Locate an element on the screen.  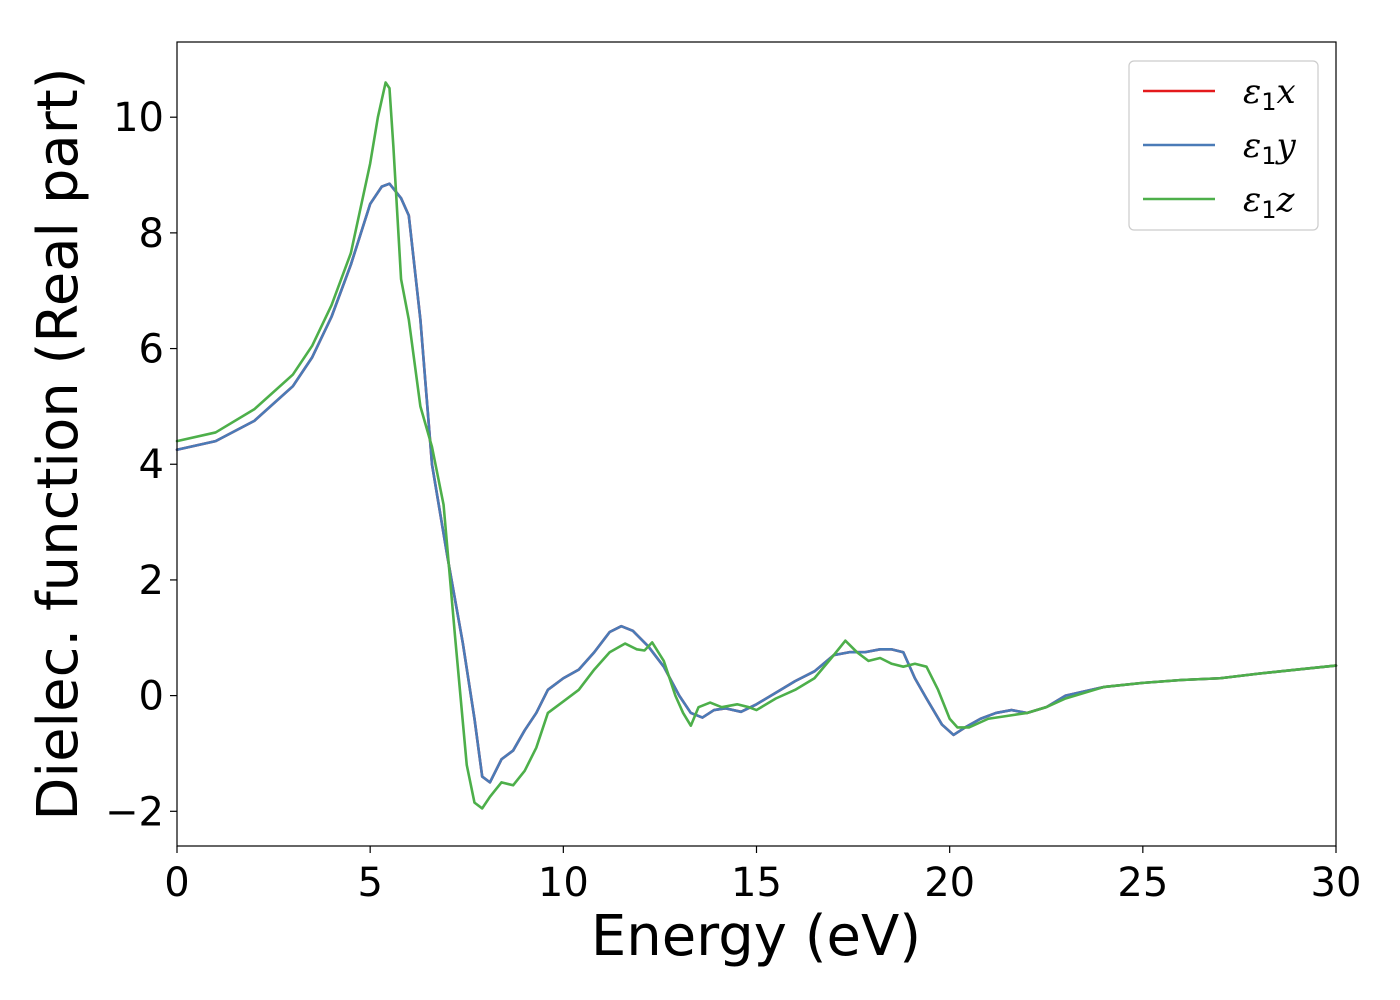
x-tick-label: 20 is located at coordinates (949, 883).